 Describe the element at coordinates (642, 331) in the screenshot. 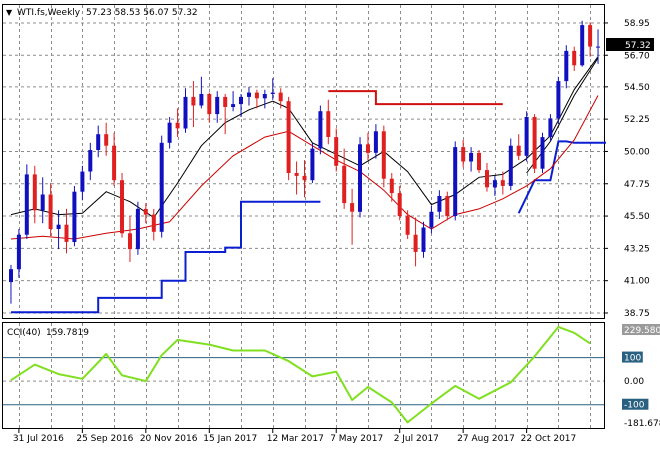

I see `cci-tick-label: 229.5804` at that location.